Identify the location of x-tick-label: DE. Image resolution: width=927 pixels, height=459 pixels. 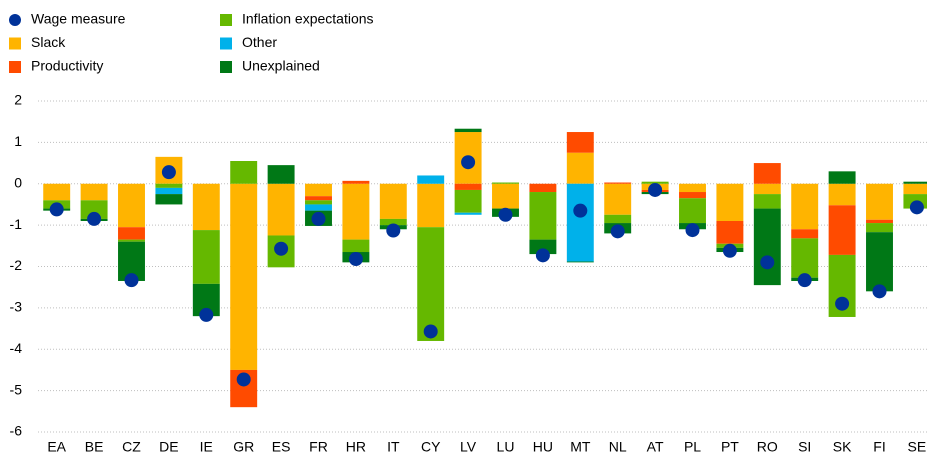
(168, 447).